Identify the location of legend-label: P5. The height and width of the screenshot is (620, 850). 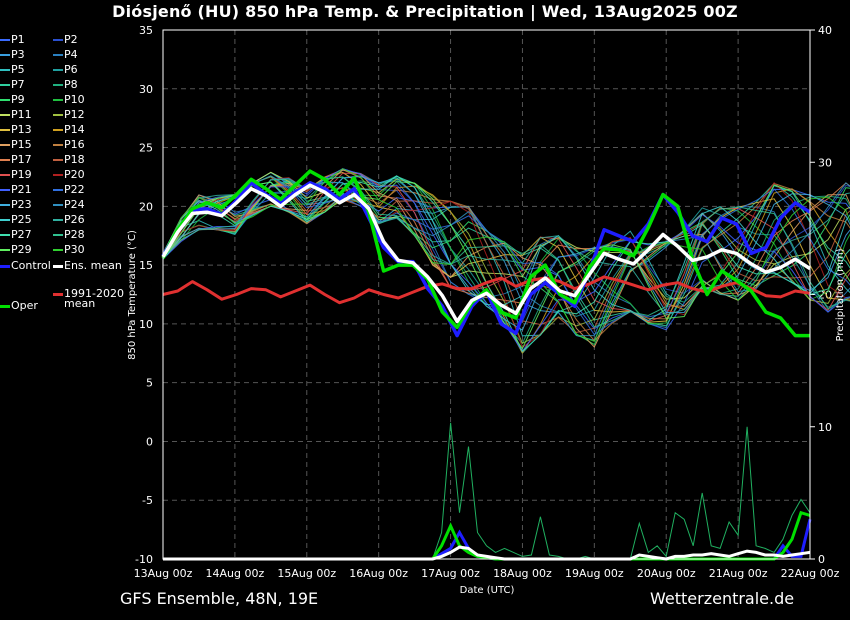
(18, 69).